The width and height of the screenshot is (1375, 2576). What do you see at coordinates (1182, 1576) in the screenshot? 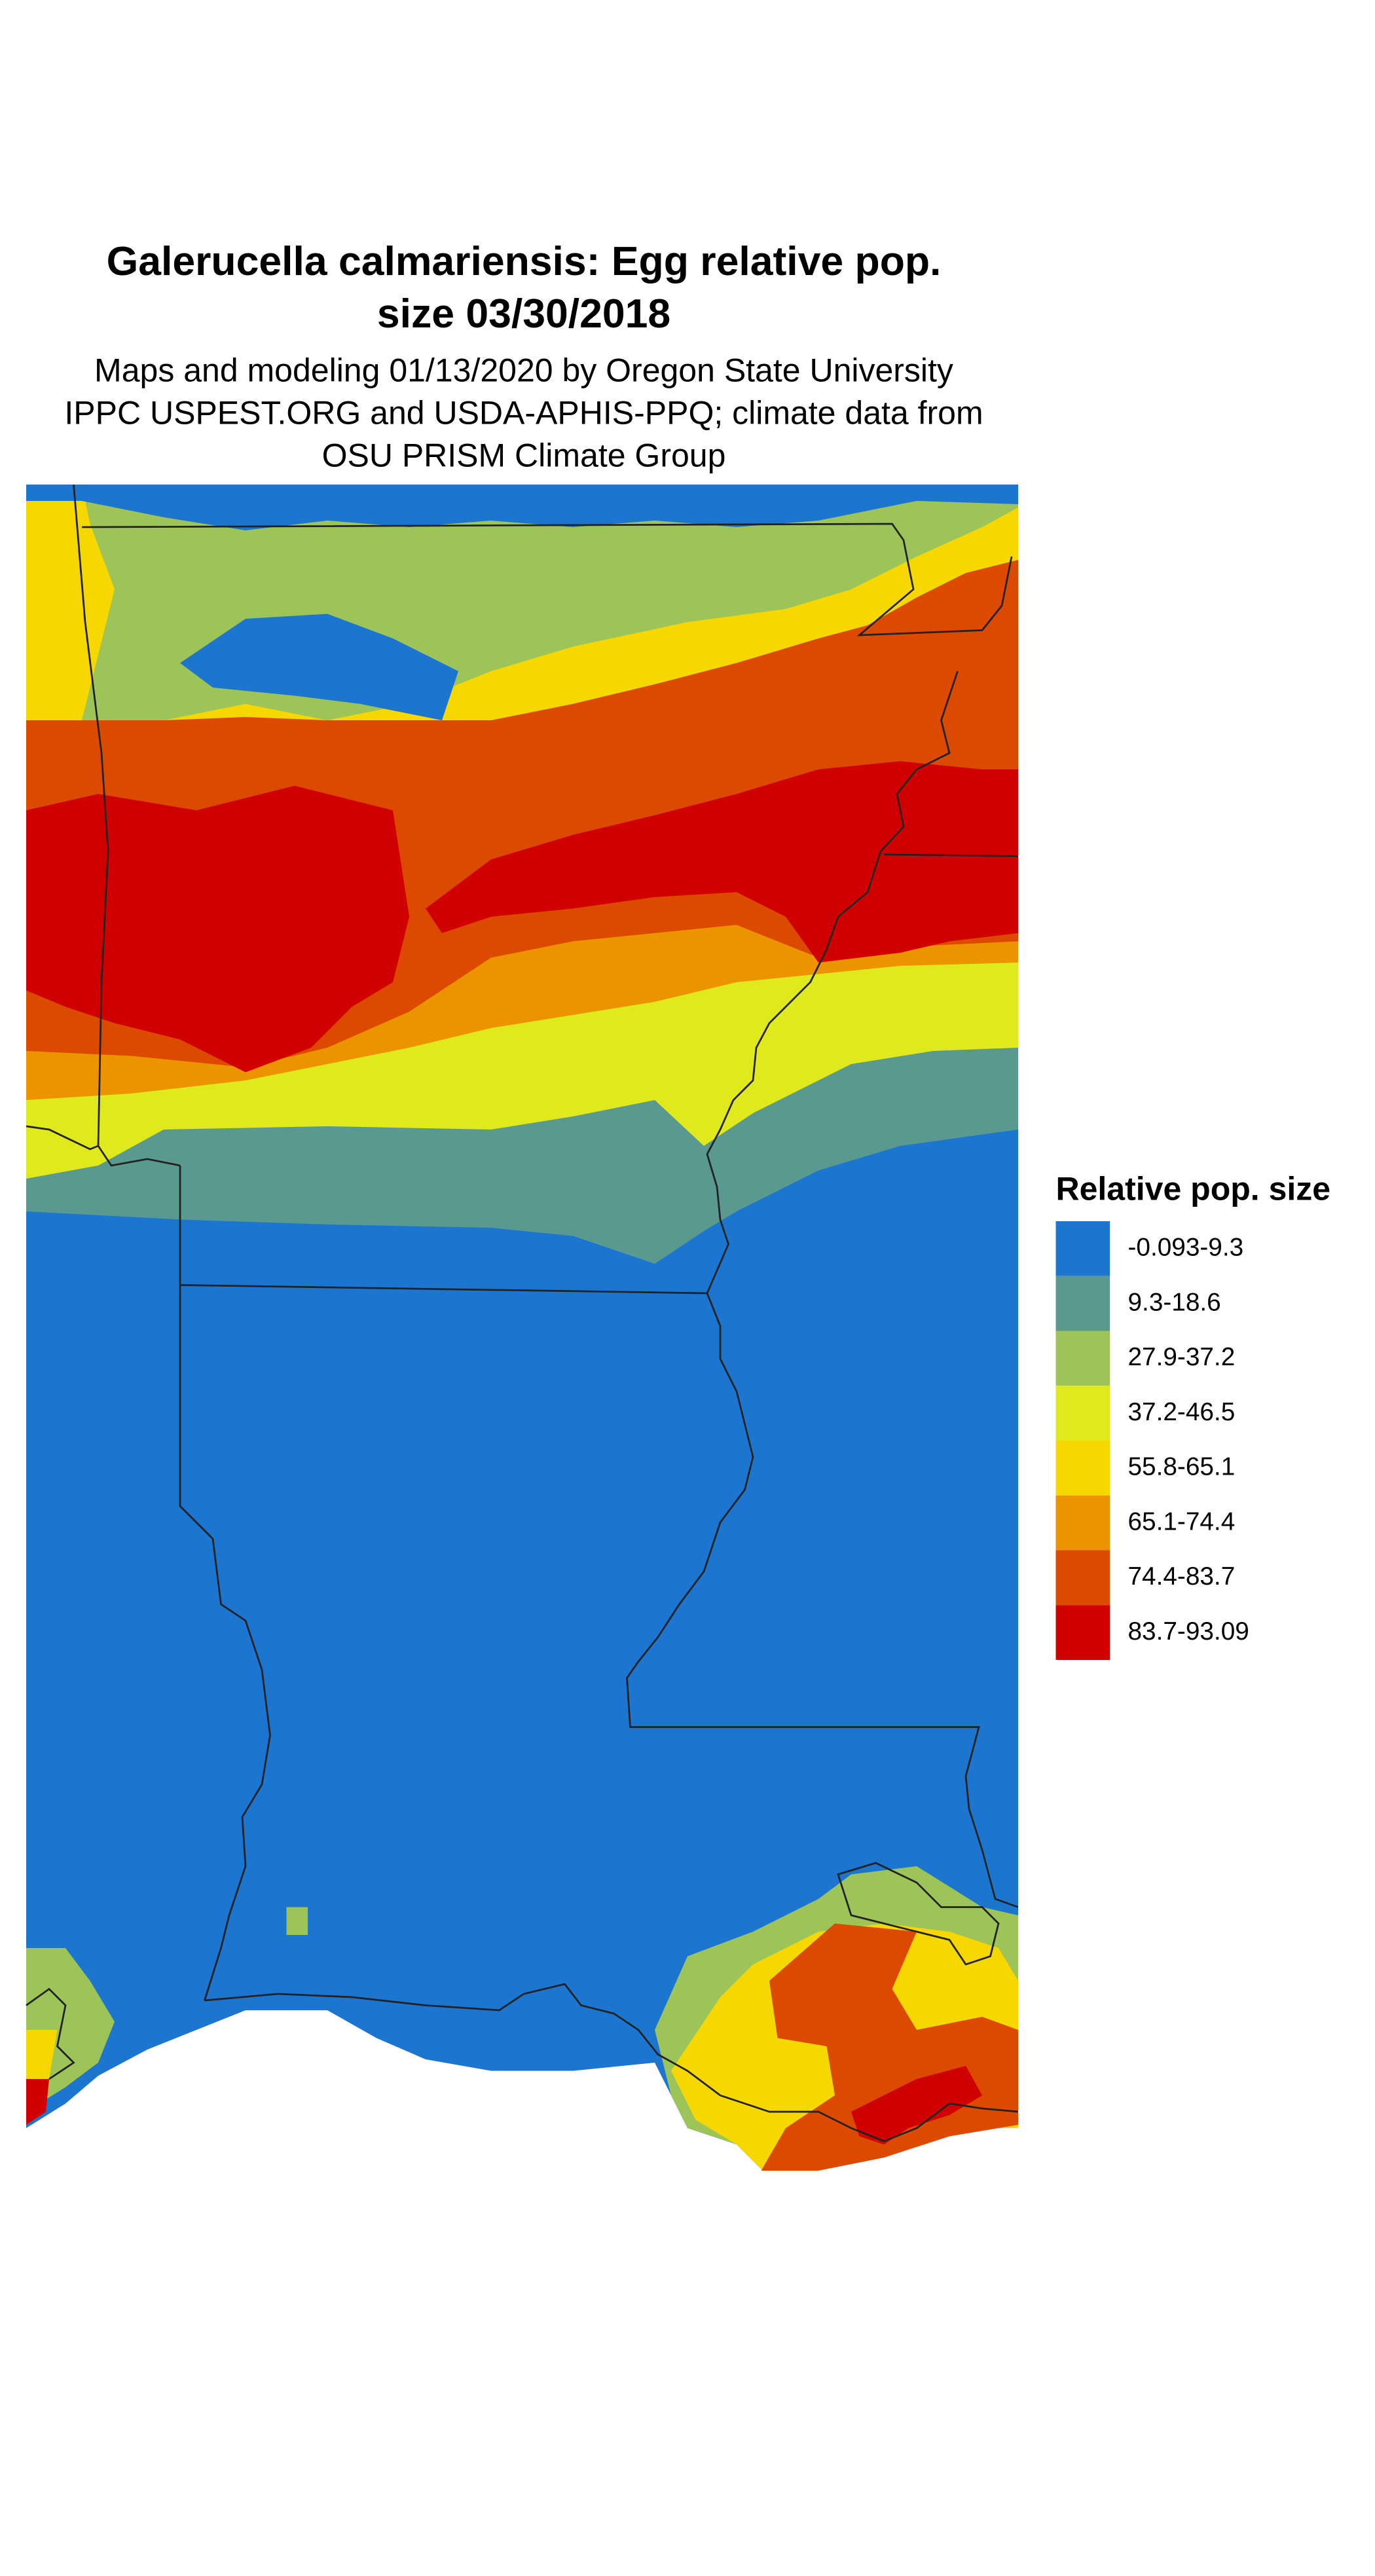
I see `legend-label: 74.4-83.7` at bounding box center [1182, 1576].